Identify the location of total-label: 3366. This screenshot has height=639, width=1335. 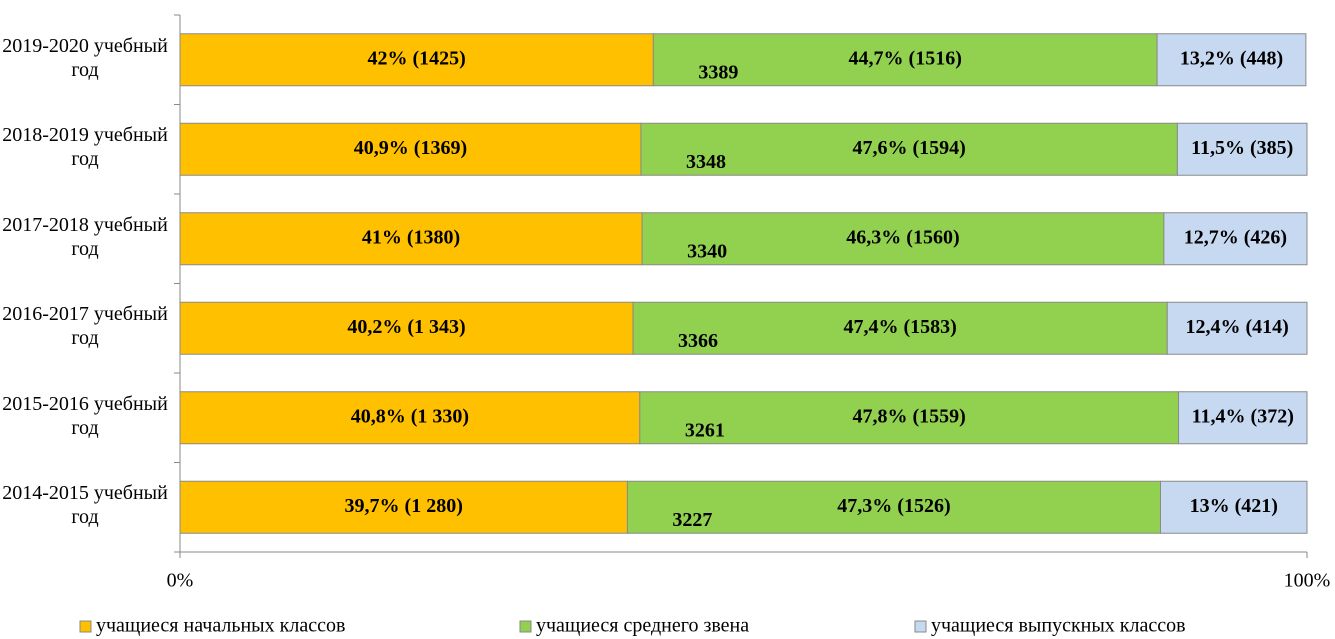
(698, 341).